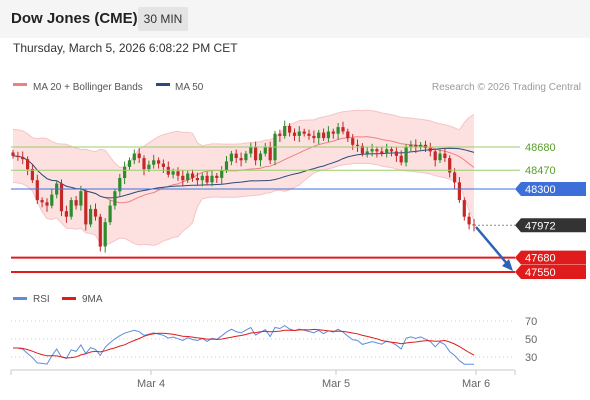 Image resolution: width=590 pixels, height=400 pixels. I want to click on ma9-legend-label: 9MA, so click(92, 299).